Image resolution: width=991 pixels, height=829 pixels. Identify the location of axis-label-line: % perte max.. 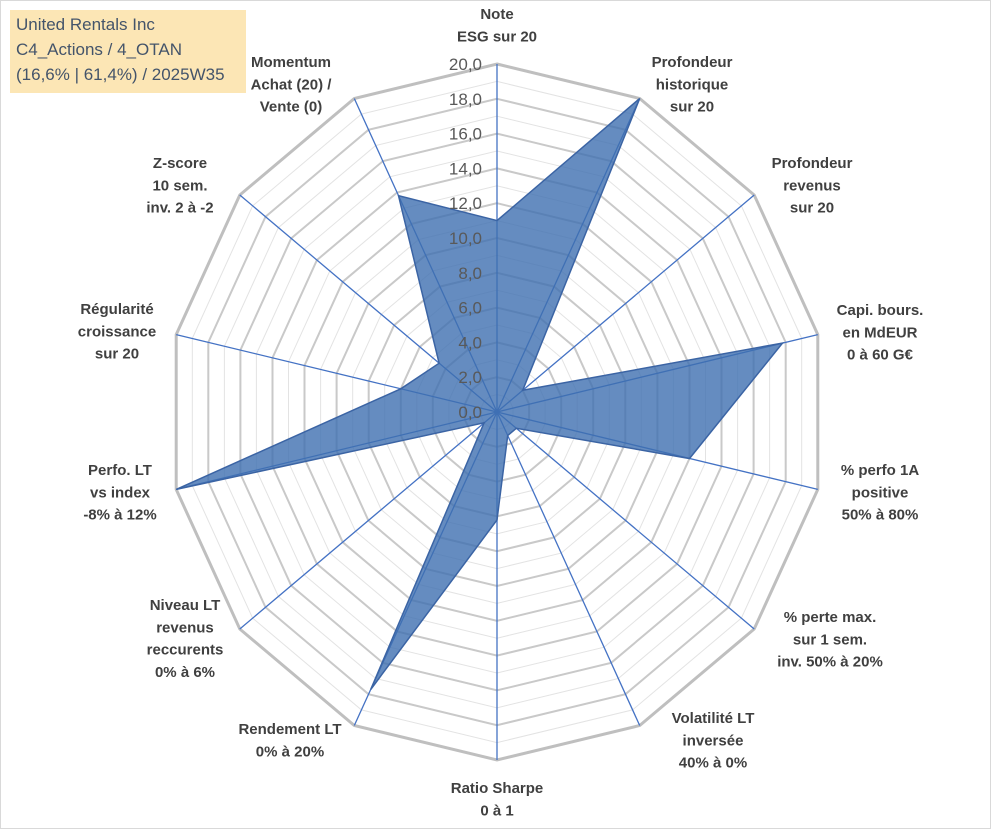
(830, 617).